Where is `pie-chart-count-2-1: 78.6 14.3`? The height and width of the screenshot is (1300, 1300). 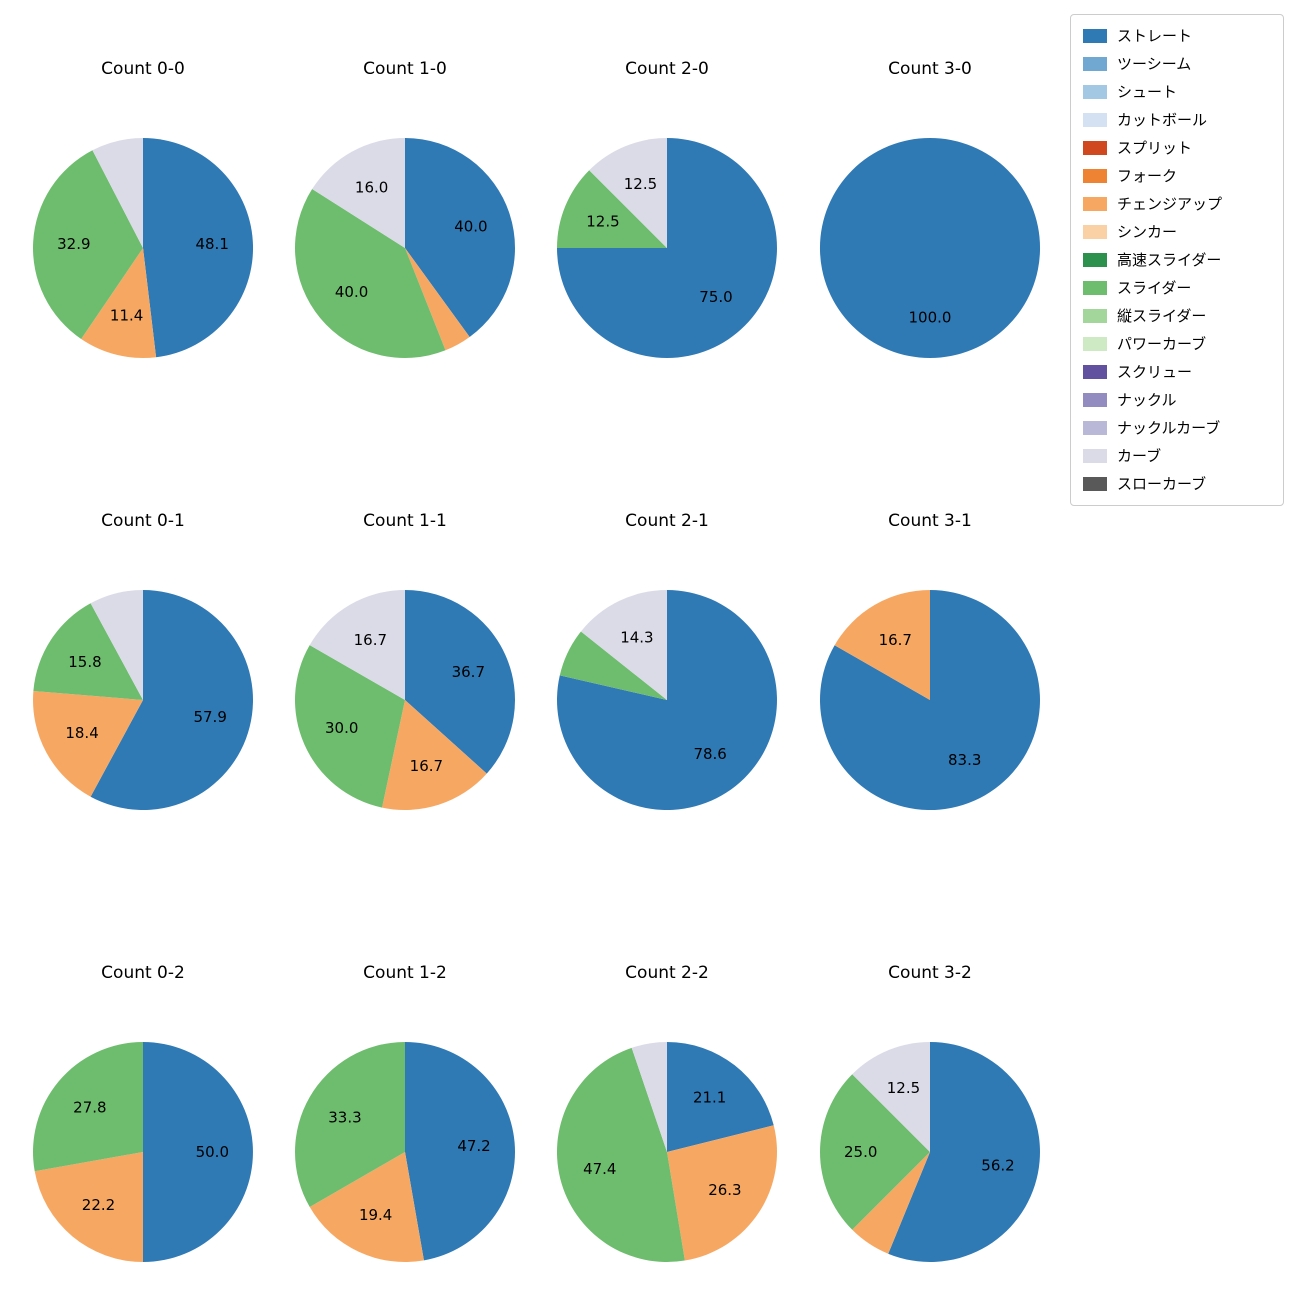
pie-chart-count-2-1: 78.6 14.3 is located at coordinates (666, 700).